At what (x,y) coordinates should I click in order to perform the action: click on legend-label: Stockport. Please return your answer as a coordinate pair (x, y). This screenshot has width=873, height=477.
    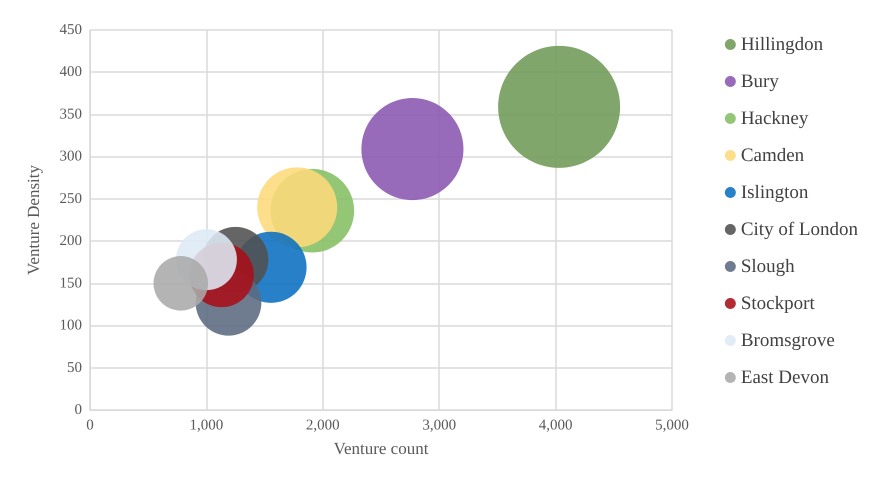
    Looking at the image, I should click on (778, 303).